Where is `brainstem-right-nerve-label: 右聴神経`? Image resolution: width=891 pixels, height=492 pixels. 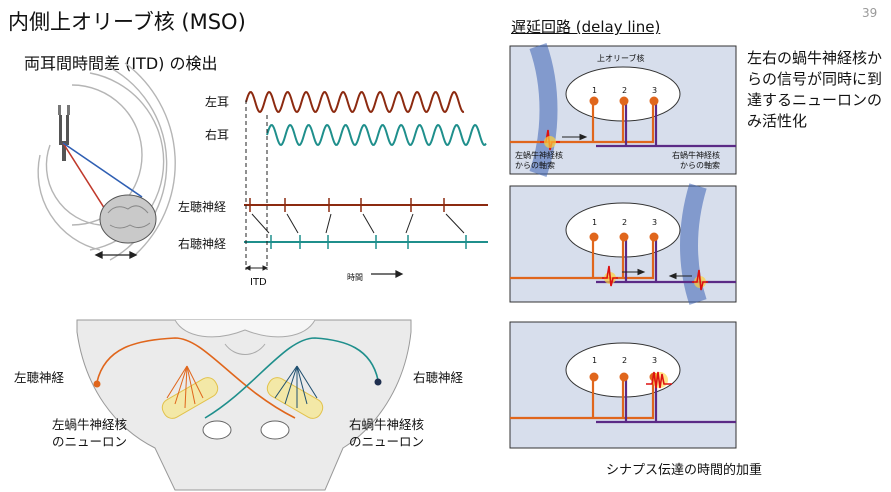 brainstem-right-nerve-label: 右聴神経 is located at coordinates (438, 377).